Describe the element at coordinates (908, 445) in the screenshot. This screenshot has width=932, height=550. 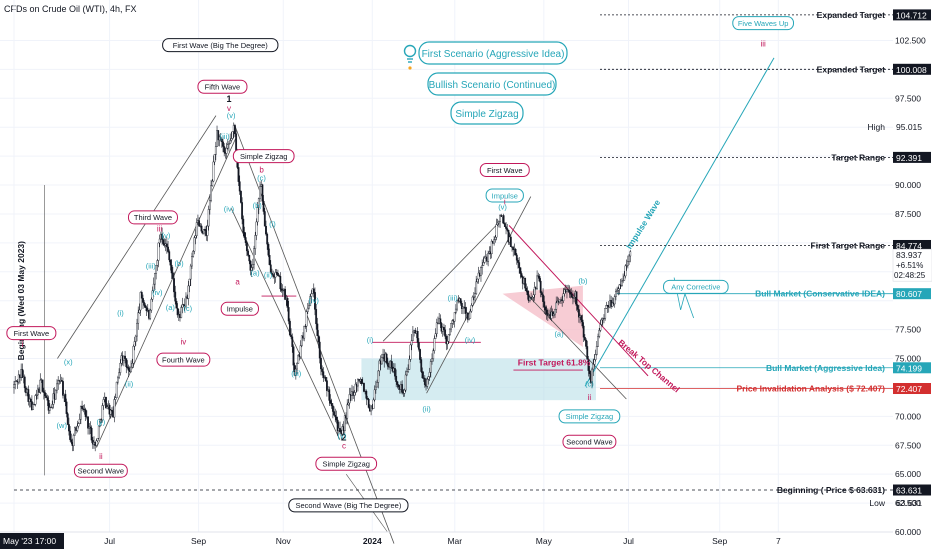
I see `price-tick-label: 67.500` at that location.